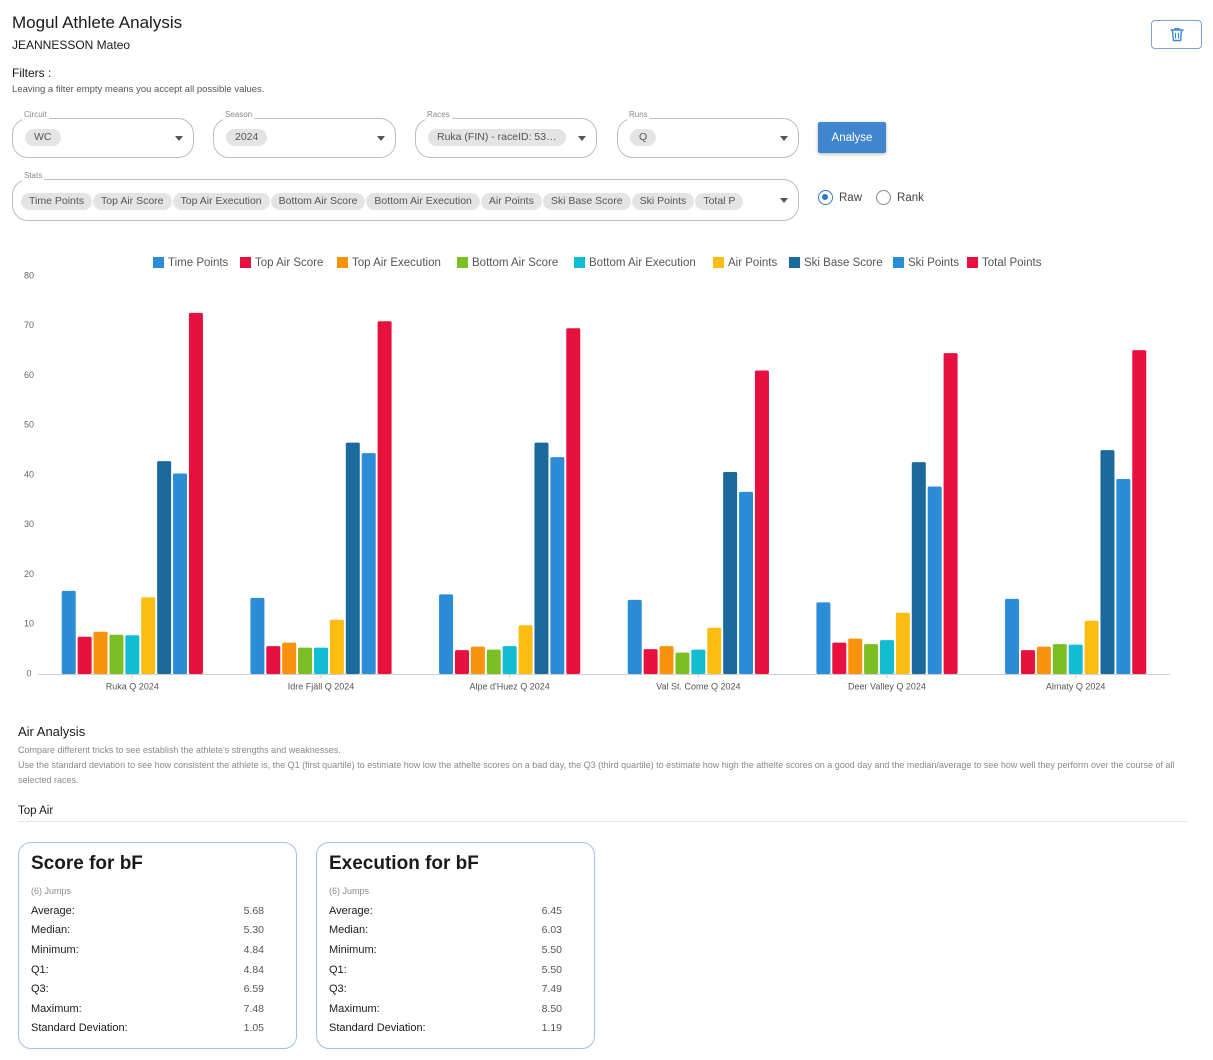 This screenshot has height=1060, width=1213. Describe the element at coordinates (304, 134) in the screenshot. I see `season-select: Season 2024` at that location.